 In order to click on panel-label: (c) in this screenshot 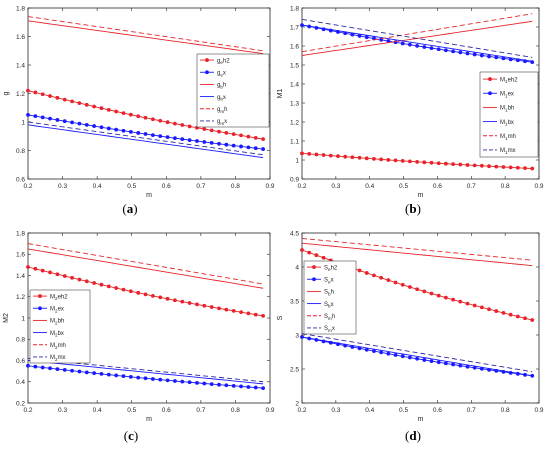, I will do `click(131, 435)`.